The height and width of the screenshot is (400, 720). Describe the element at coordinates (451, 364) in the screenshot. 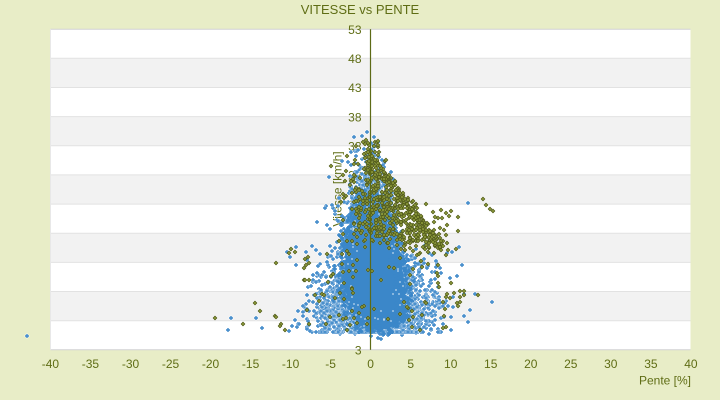

I see `svg-text: 10` at that location.